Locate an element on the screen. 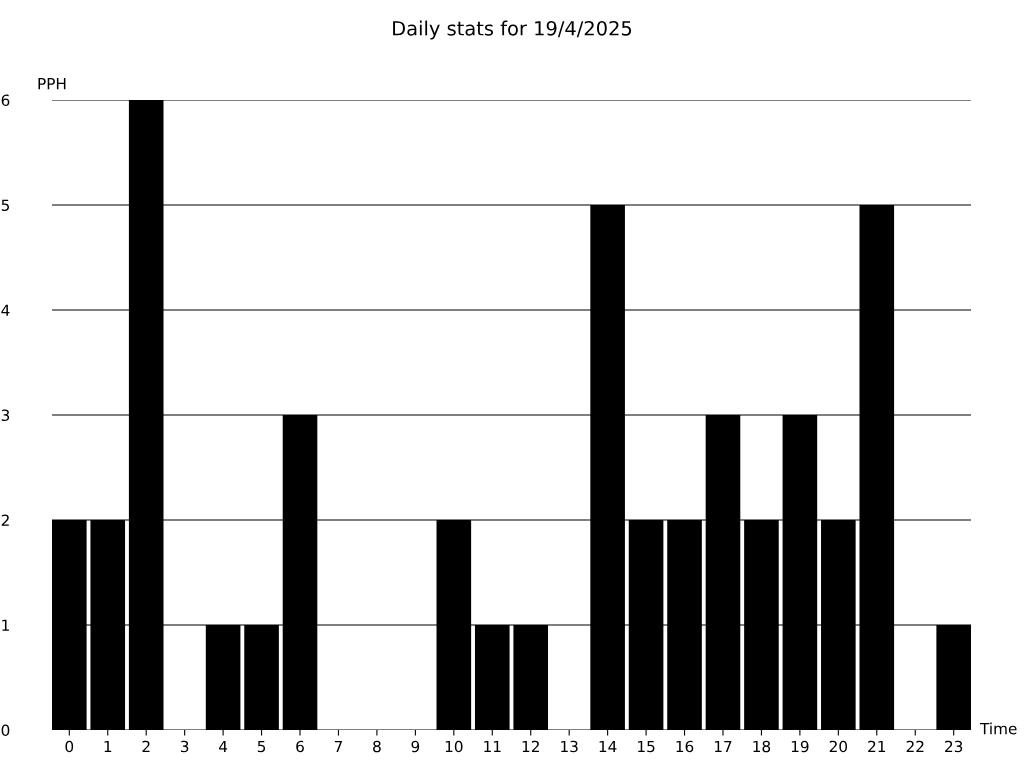 This screenshot has width=1024, height=768. x-tick-label: 21 is located at coordinates (877, 746).